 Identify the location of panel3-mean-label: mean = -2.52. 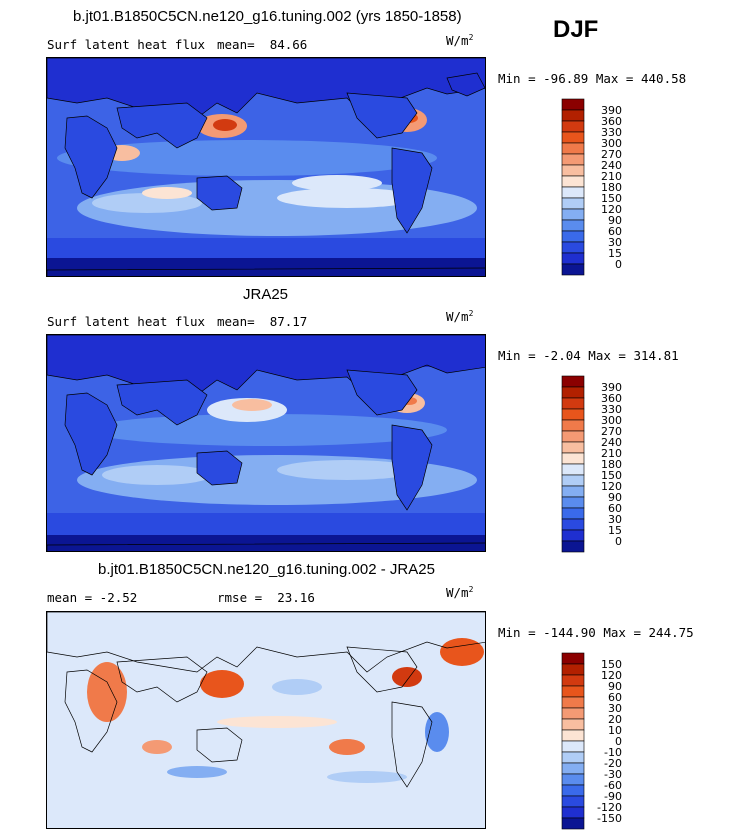
(92, 597).